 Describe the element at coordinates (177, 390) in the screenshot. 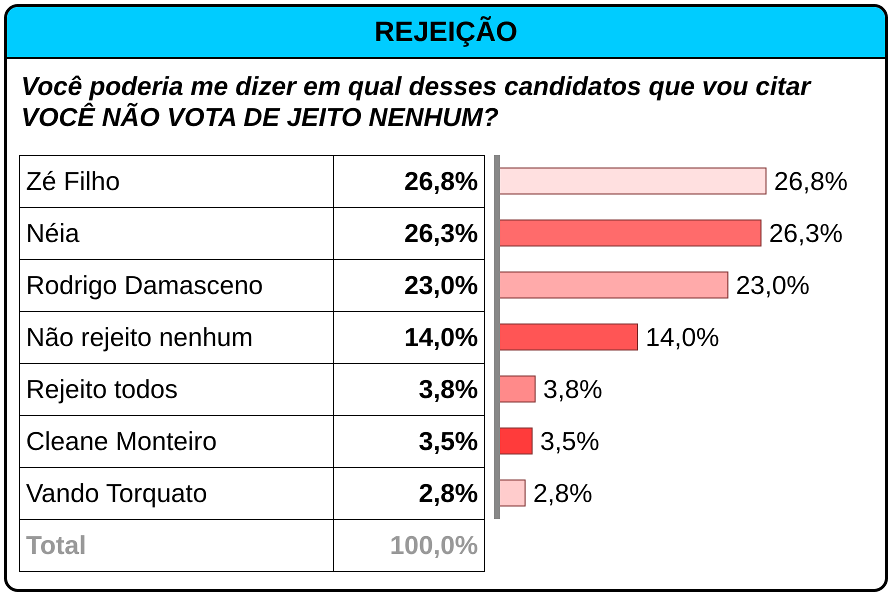

I see `y-tick-label: Rejeito todos` at that location.